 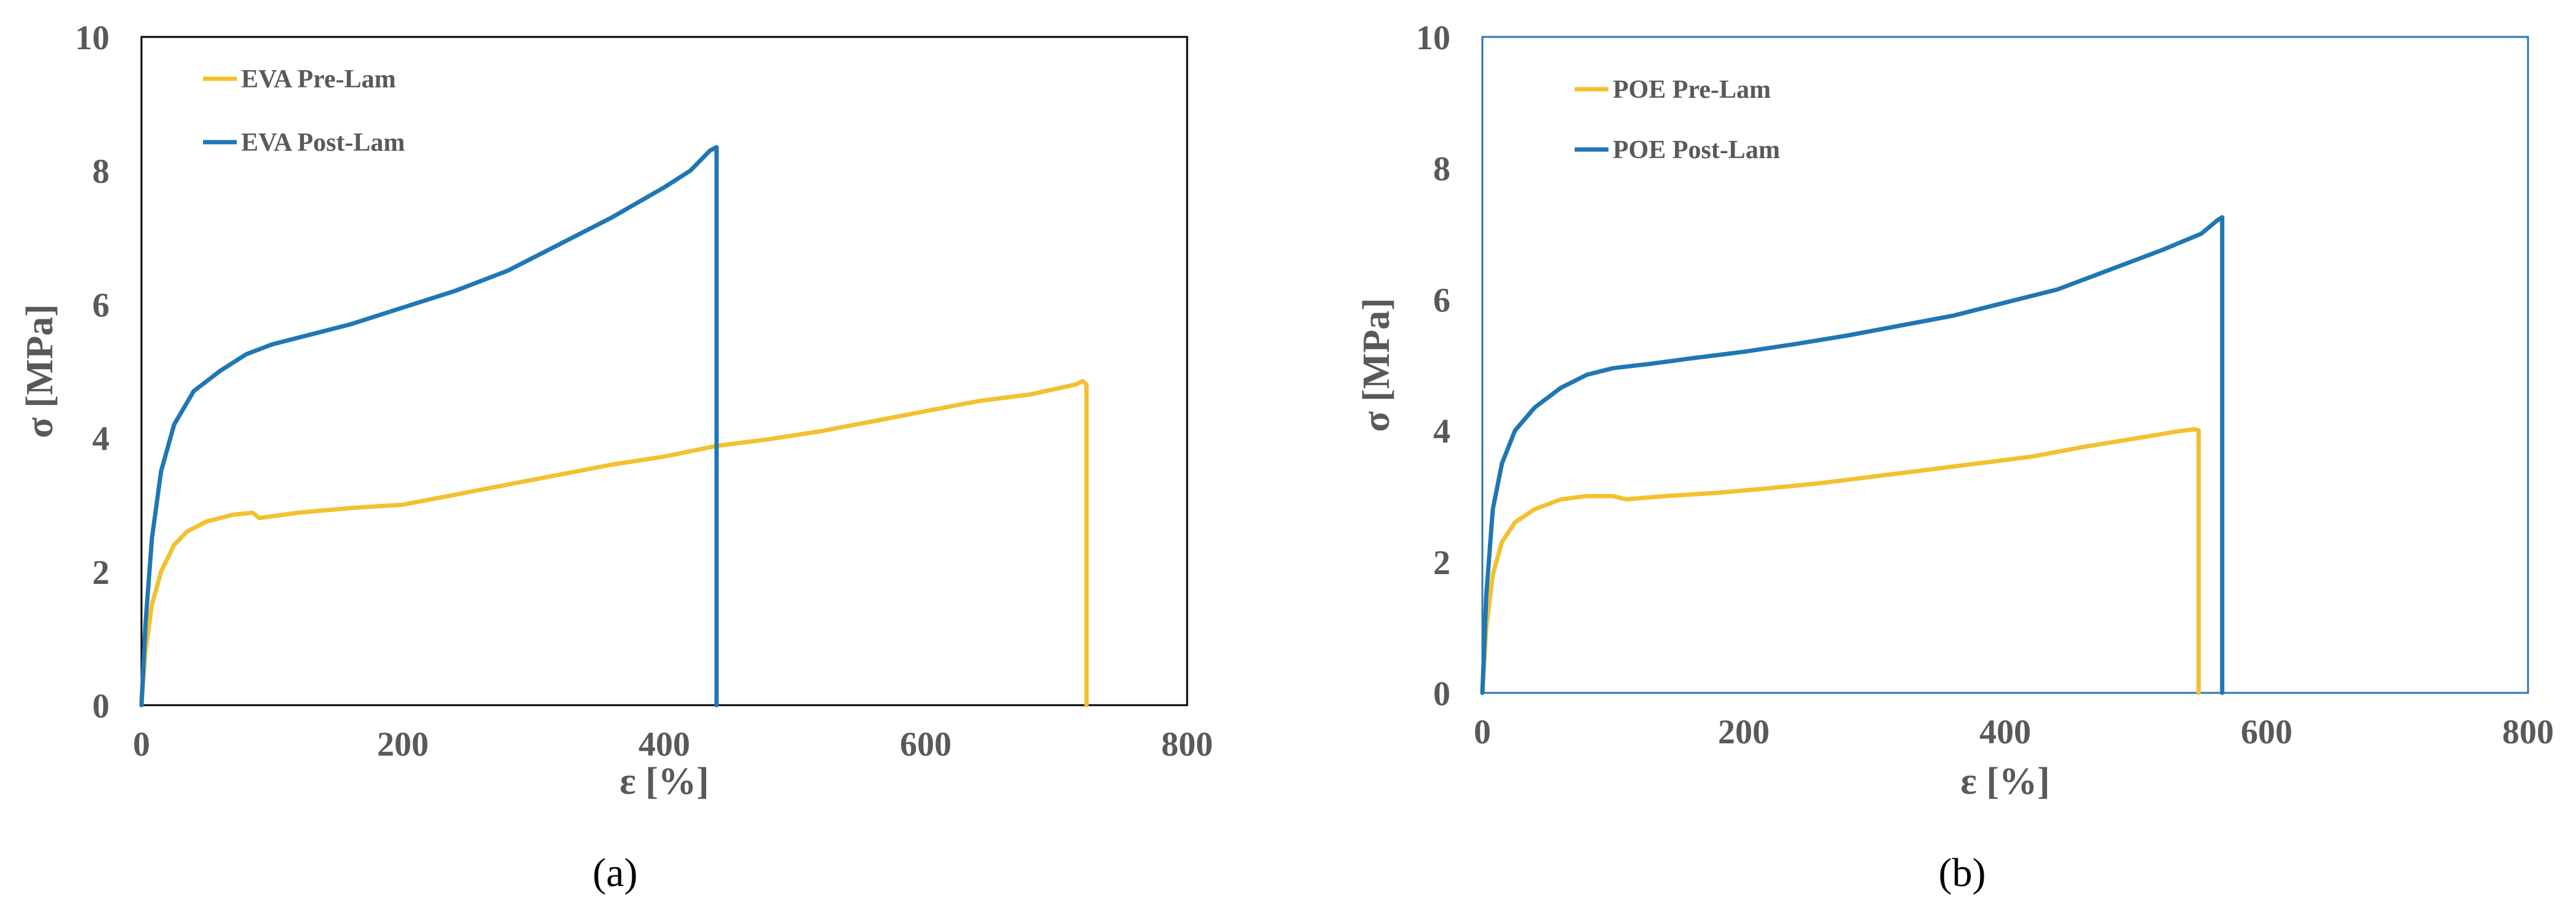 I want to click on series-line-eva-post-lam, so click(x=429, y=427).